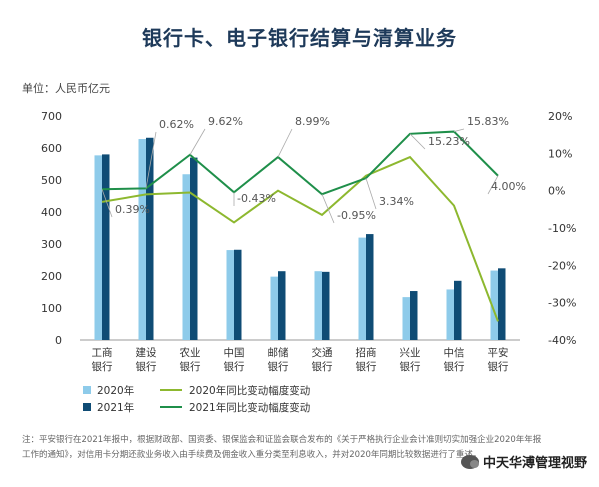 This screenshot has height=487, width=599. Describe the element at coordinates (454, 359) in the screenshot. I see `x-tick-label: 中信银行` at that location.